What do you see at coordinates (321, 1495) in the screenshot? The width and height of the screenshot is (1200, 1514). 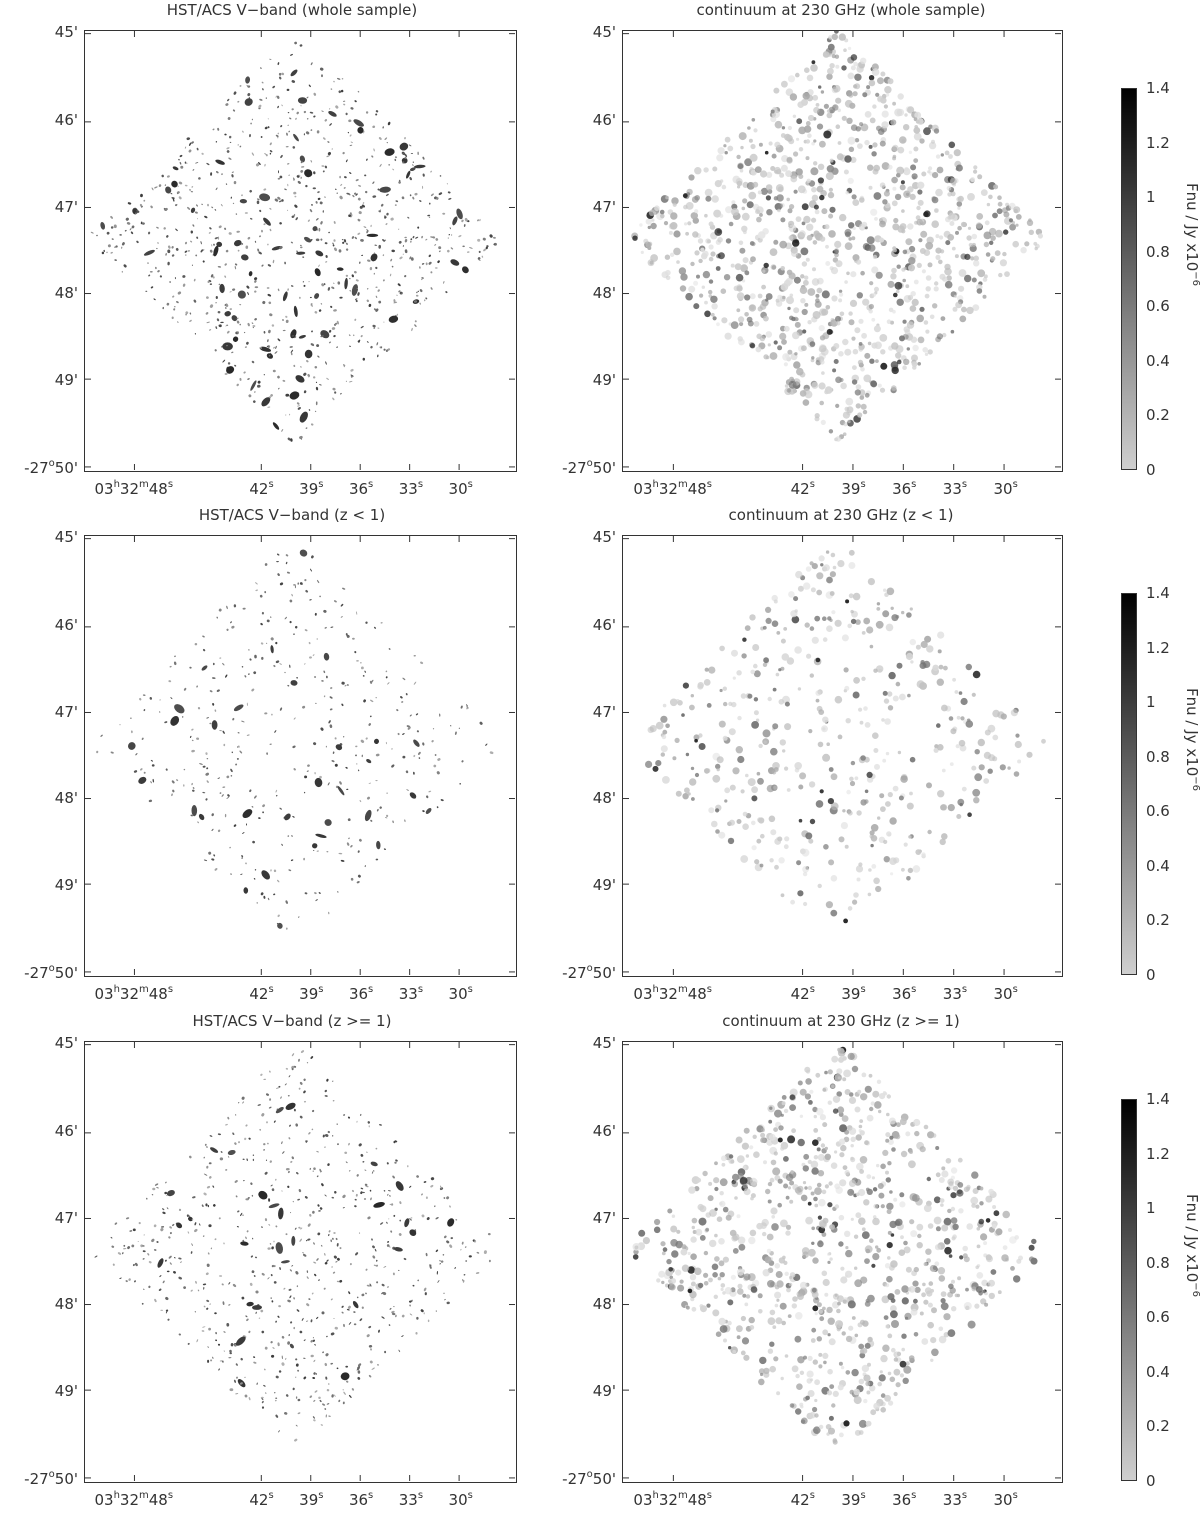 I see `ra-seconds-unit: s` at bounding box center [321, 1495].